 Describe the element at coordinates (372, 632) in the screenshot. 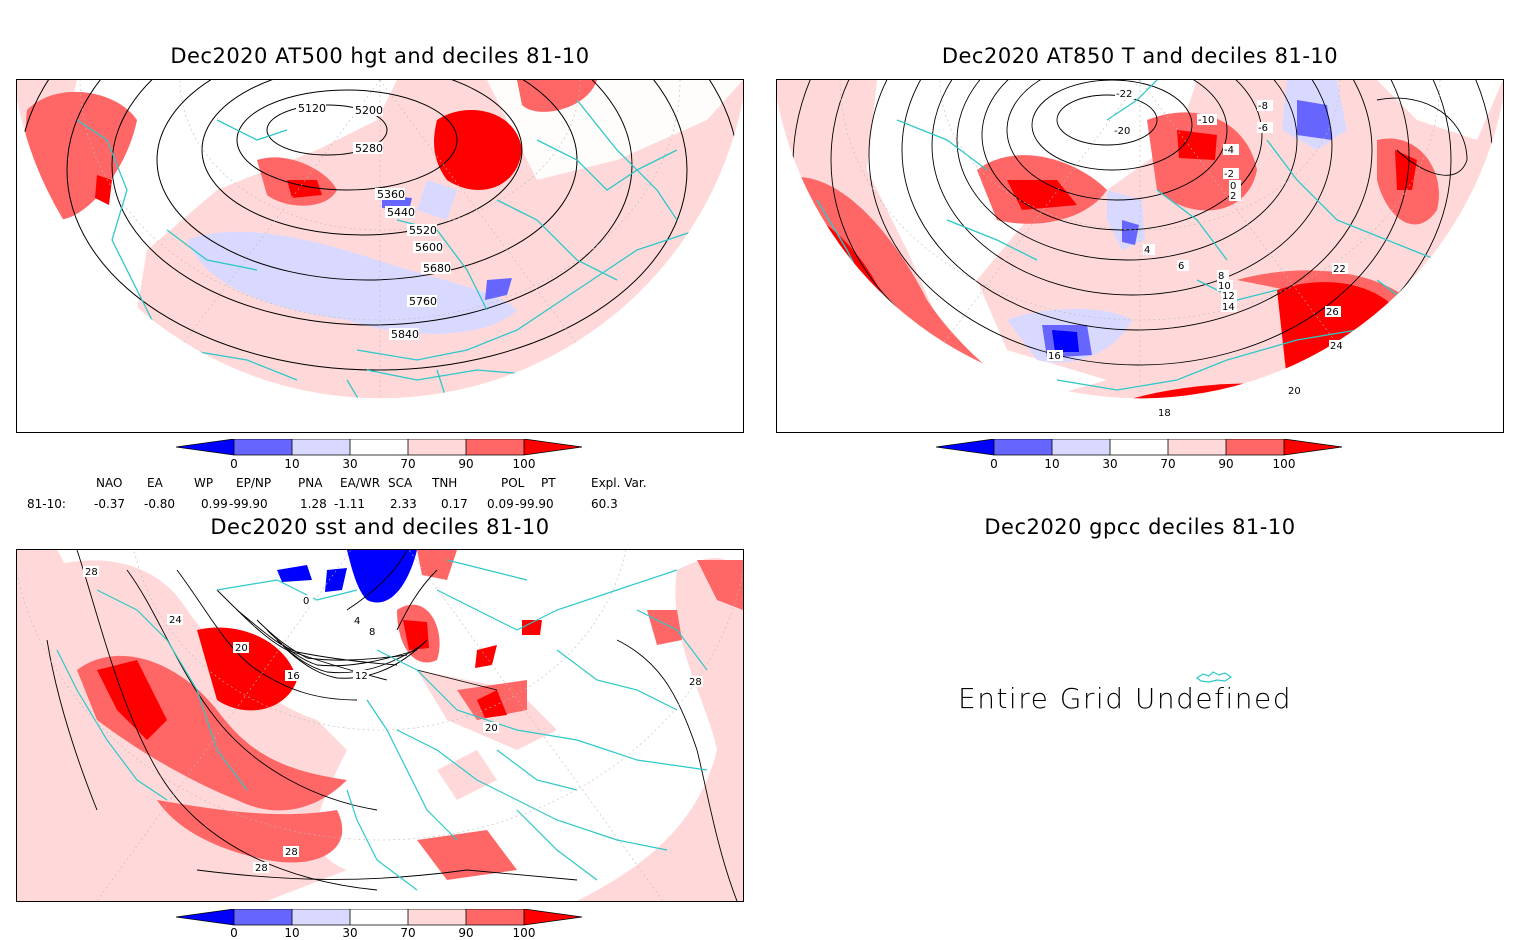

I see `contour-label: 8` at that location.